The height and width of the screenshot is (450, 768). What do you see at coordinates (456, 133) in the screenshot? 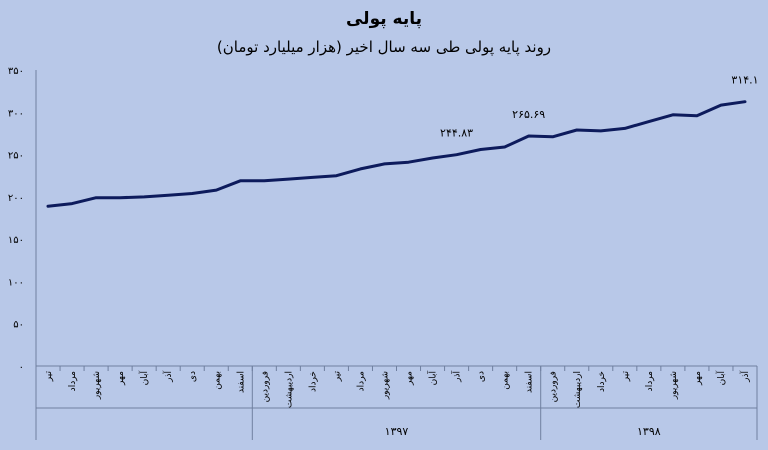
I see `data-label: ۲۴۴.۸۳` at bounding box center [456, 133].